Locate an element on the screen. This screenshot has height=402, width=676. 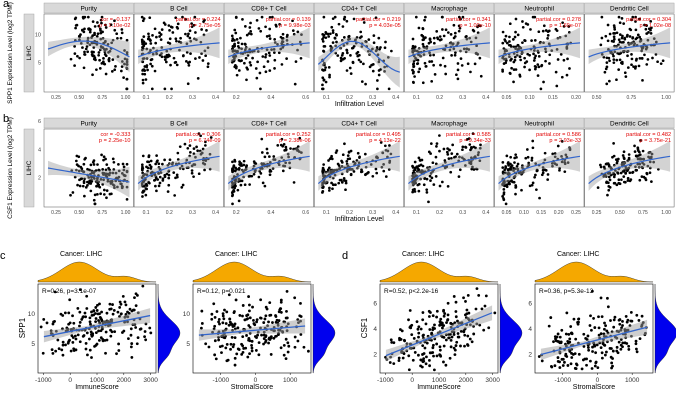
x-tick-label: 1.00 is located at coordinates (126, 98).